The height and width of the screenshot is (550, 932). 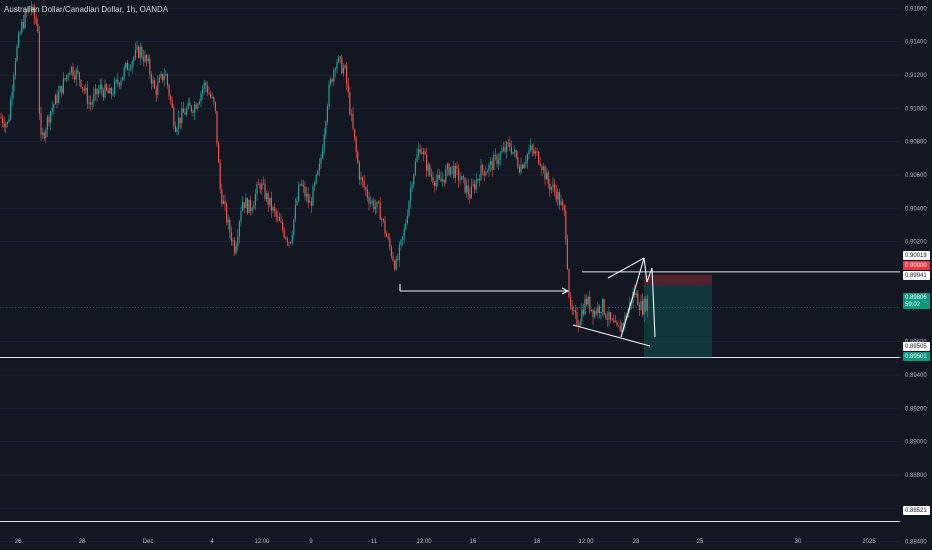 I want to click on time-tick-label: 4, so click(x=212, y=542).